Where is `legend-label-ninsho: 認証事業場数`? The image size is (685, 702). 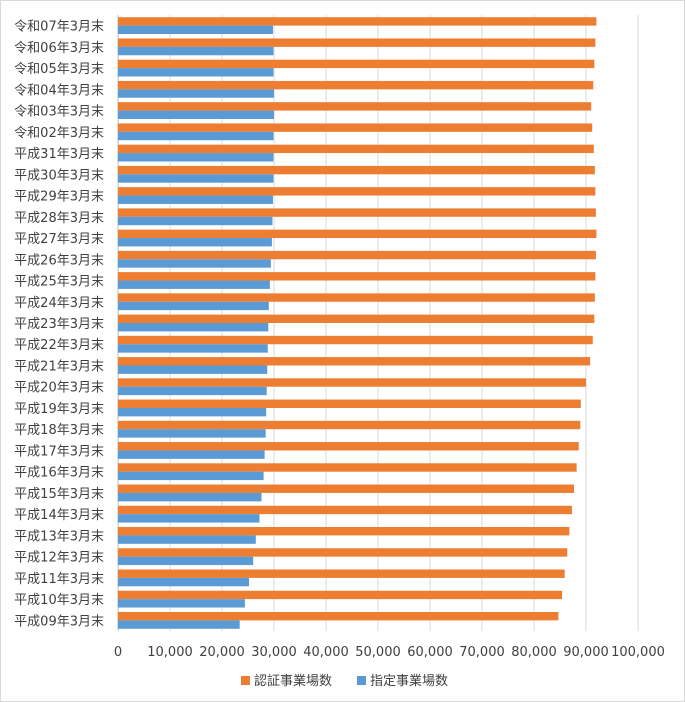 legend-label-ninsho: 認証事業場数 is located at coordinates (293, 681).